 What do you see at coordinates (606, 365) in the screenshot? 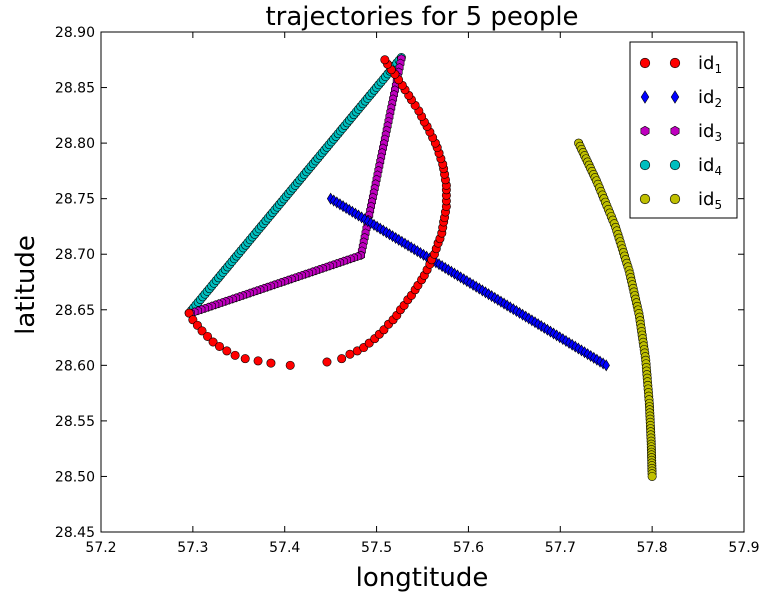
I see `data-point-id2` at bounding box center [606, 365].